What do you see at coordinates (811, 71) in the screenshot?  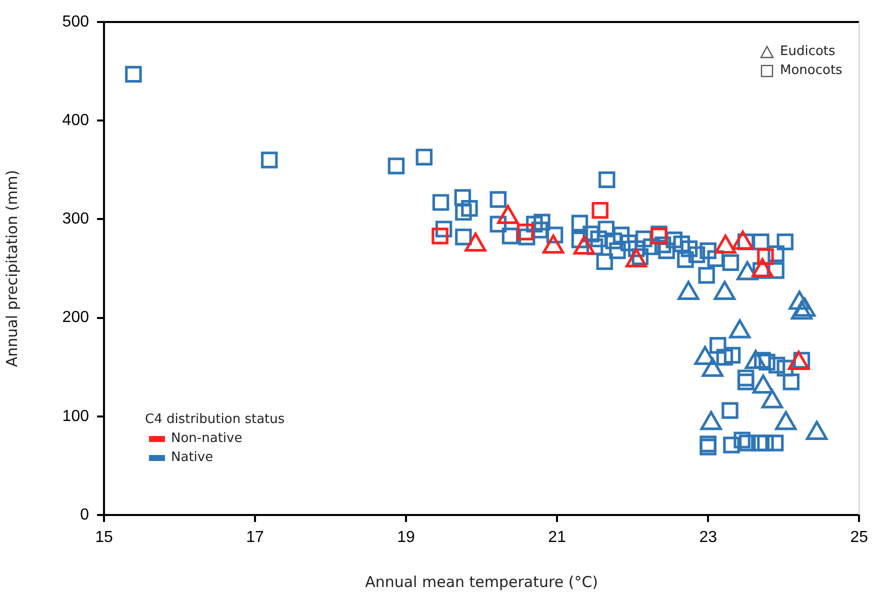 I see `annotation: Monocots` at bounding box center [811, 71].